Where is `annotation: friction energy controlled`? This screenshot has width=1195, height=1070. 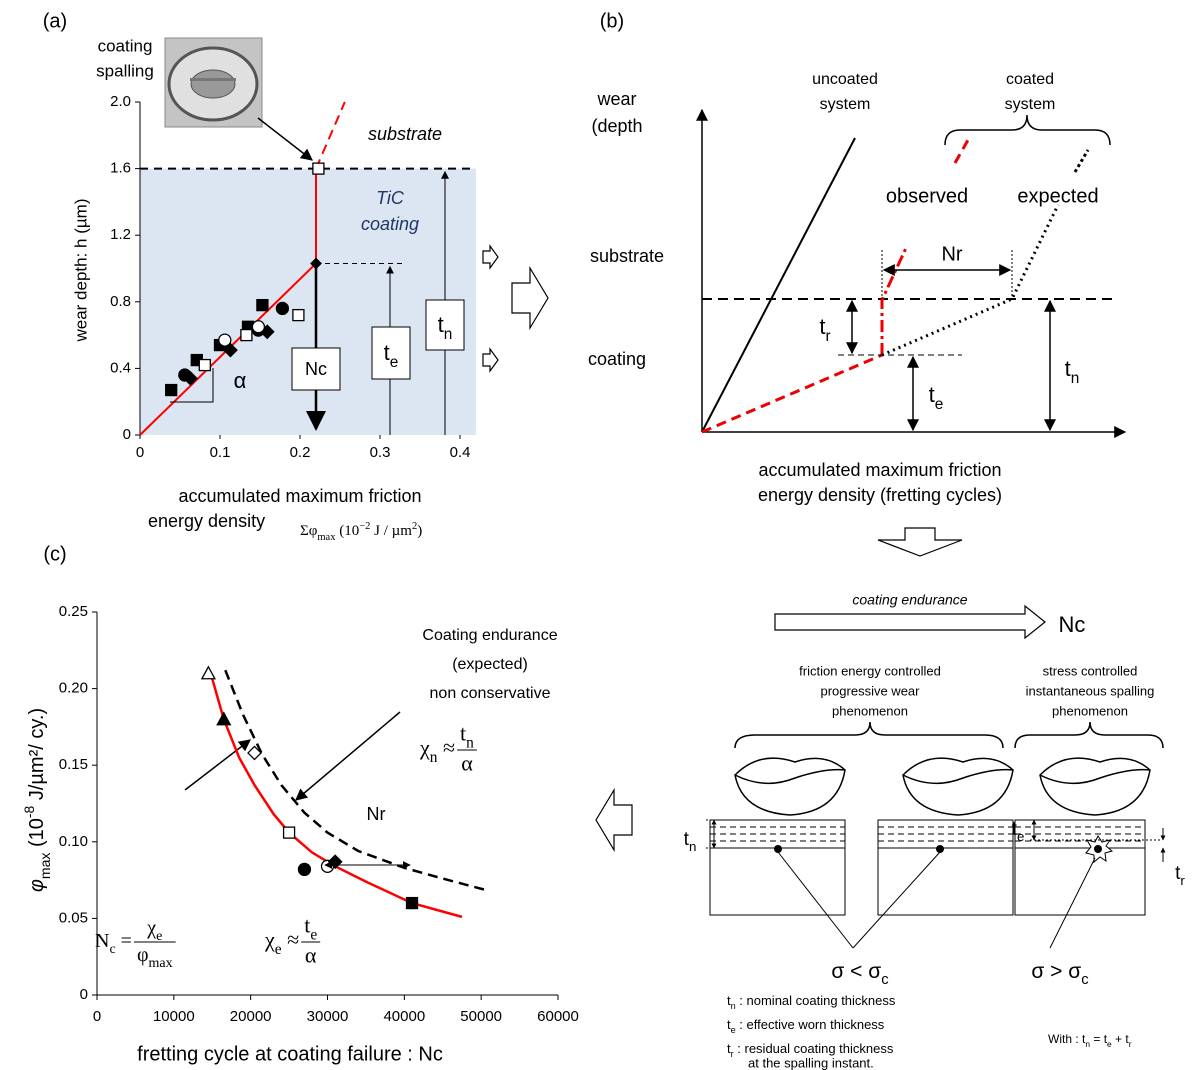 annotation: friction energy controlled is located at coordinates (870, 670).